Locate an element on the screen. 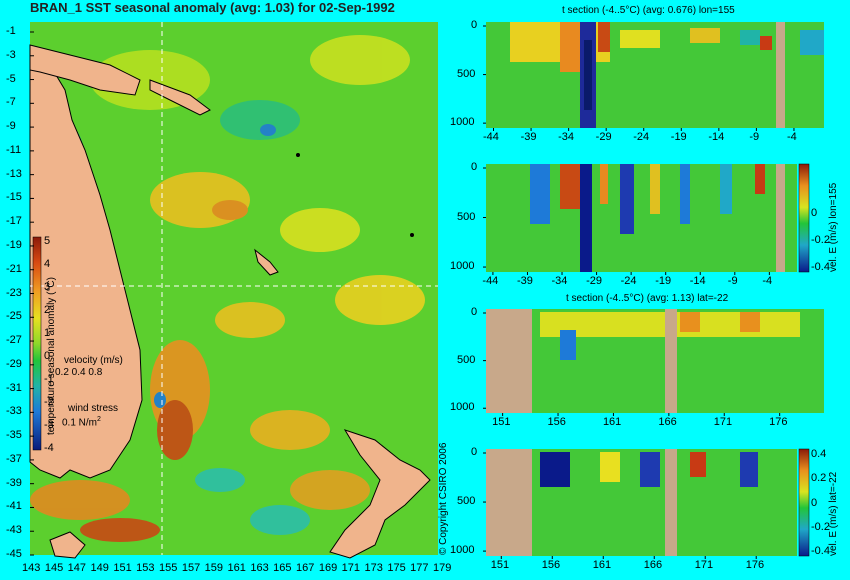  panel-4-side-label: vel. E (m/s) lat=-22 is located at coordinates (833, 513).